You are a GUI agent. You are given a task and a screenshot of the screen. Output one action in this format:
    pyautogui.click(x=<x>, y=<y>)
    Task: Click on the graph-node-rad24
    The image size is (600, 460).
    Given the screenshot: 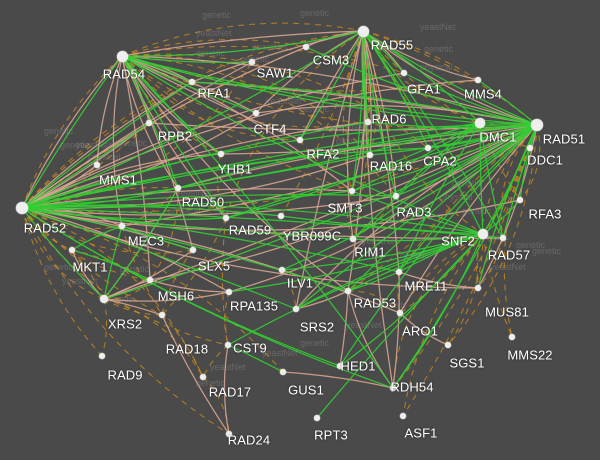 What is the action you would take?
    pyautogui.click(x=229, y=434)
    